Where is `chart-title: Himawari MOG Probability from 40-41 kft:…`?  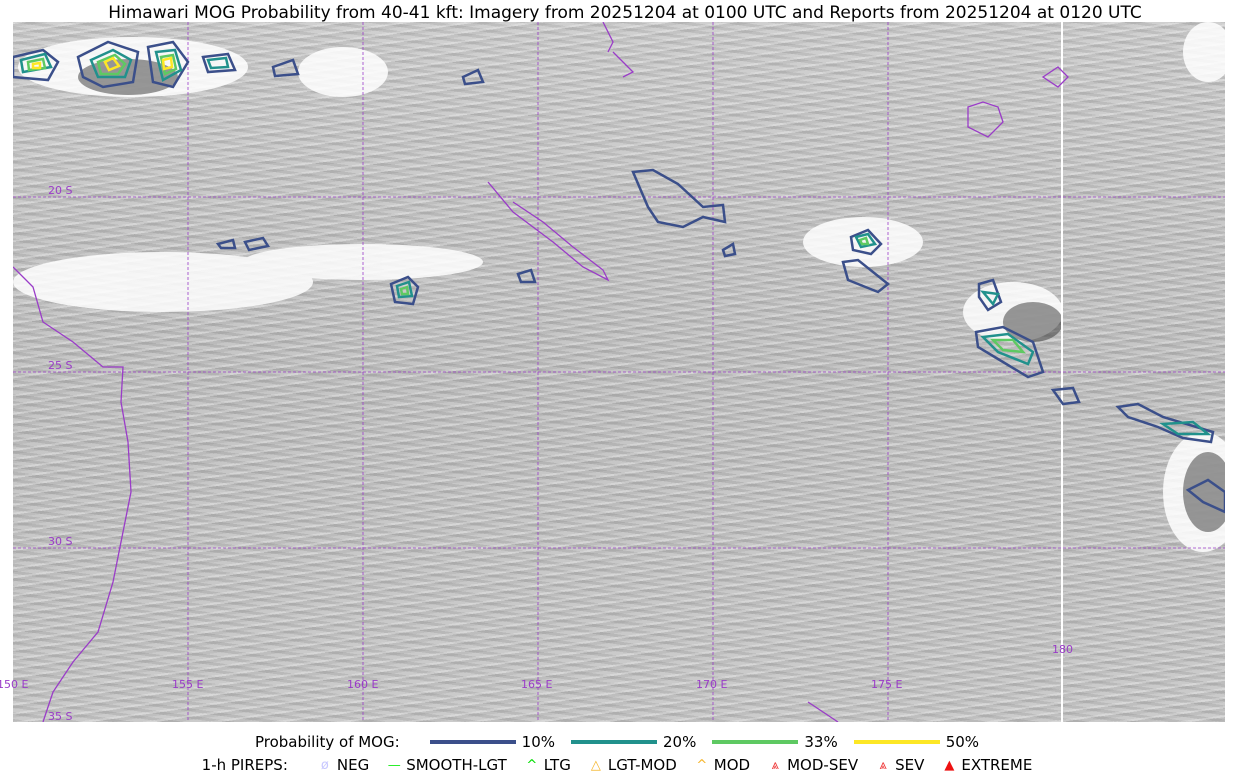 chart-title: Himawari MOG Probability from 40-41 kft:… is located at coordinates (625, 13).